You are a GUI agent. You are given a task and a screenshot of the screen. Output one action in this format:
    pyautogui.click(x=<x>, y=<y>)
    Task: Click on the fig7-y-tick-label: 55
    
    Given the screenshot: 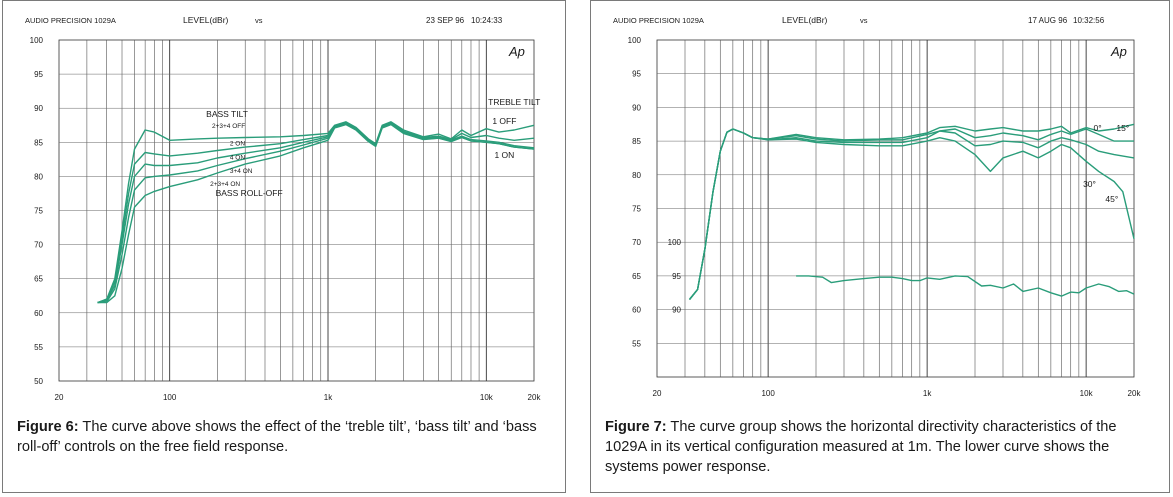 What is the action you would take?
    pyautogui.click(x=636, y=343)
    